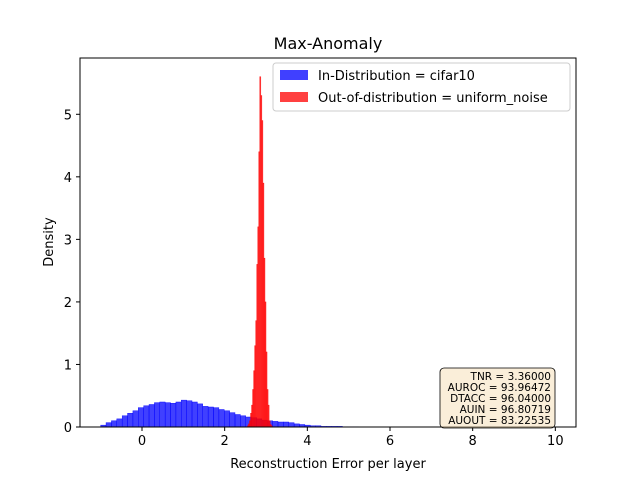 The height and width of the screenshot is (480, 640). Describe the element at coordinates (396, 76) in the screenshot. I see `legend-label-in-distribution: In-Distribution = cifar10` at that location.